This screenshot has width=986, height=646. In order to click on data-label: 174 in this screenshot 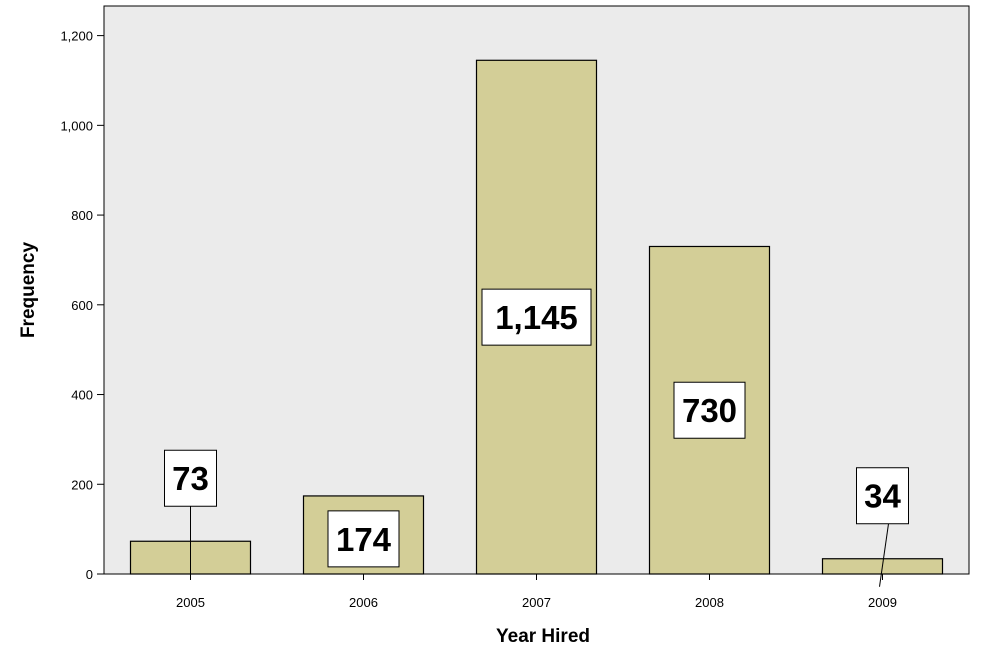, I will do `click(364, 539)`.